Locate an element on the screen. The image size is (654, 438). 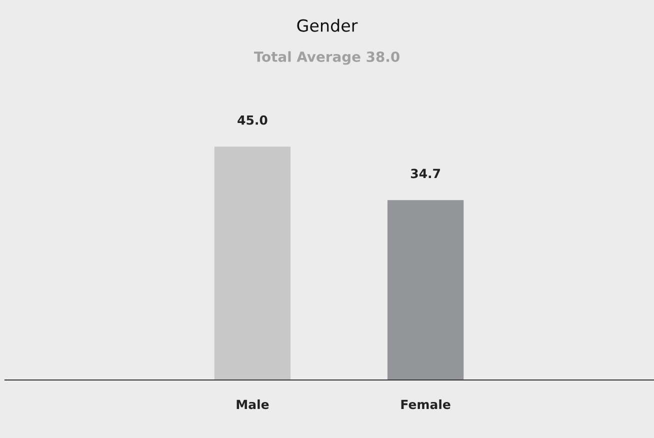
chart-title: Gender is located at coordinates (327, 25).